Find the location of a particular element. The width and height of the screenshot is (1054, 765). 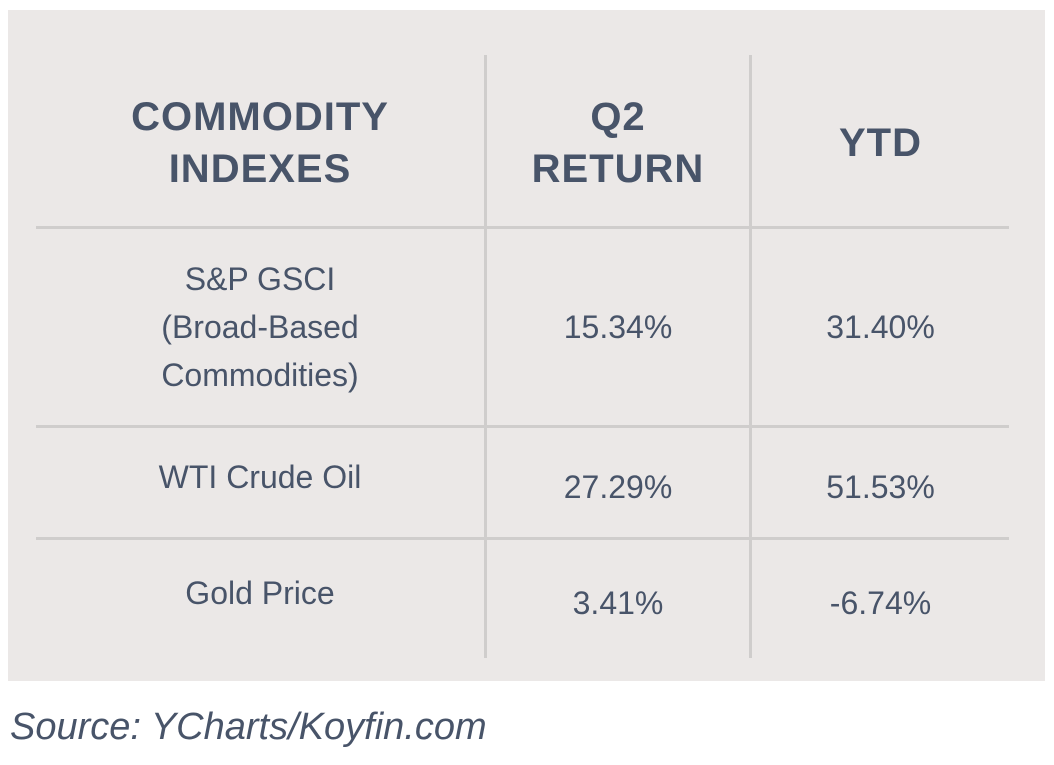

q2-return-value: 15.34% is located at coordinates (618, 327).